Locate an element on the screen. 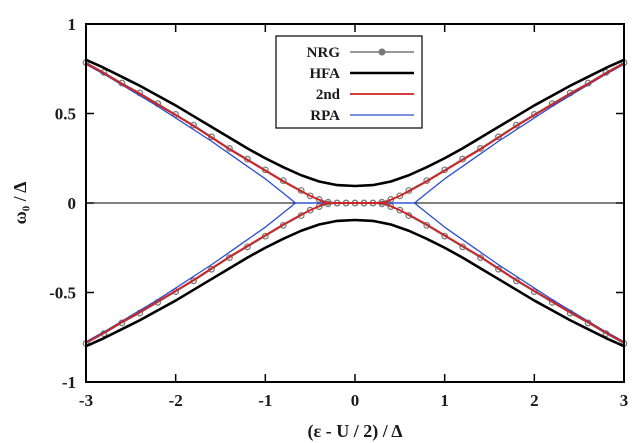 The height and width of the screenshot is (443, 636). legend-marker is located at coordinates (382, 52).